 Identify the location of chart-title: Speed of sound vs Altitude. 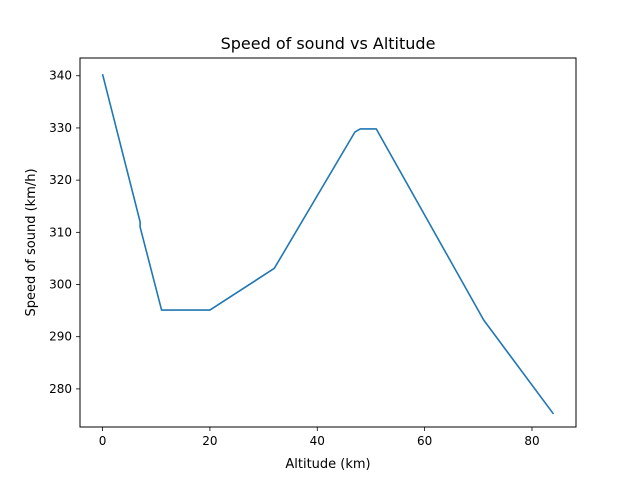
(328, 43).